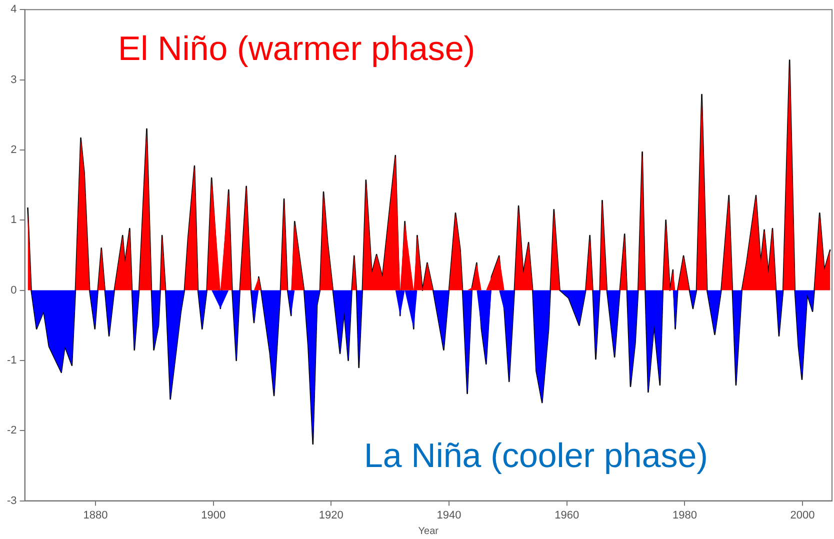  I want to click on x-axis-title: Year, so click(429, 531).